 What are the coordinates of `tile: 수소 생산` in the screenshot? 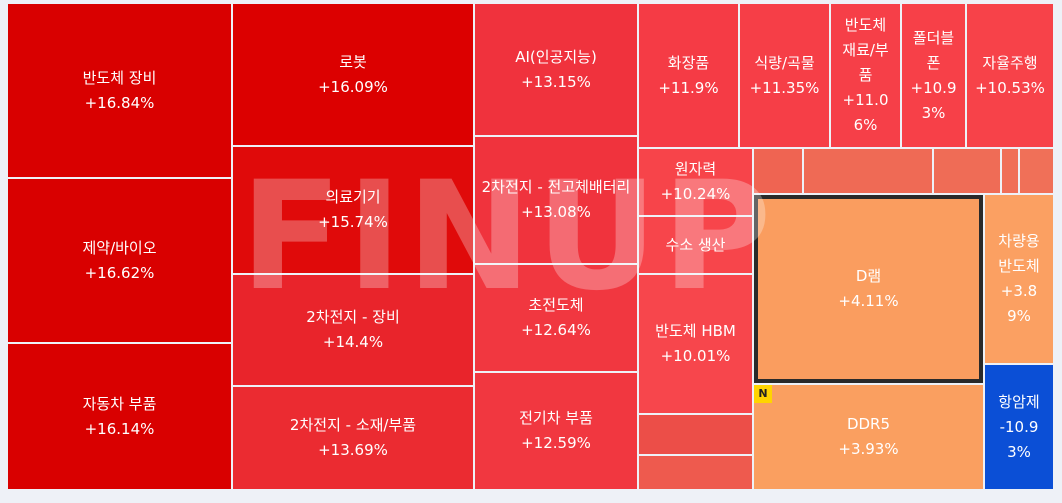 It's located at (695, 245).